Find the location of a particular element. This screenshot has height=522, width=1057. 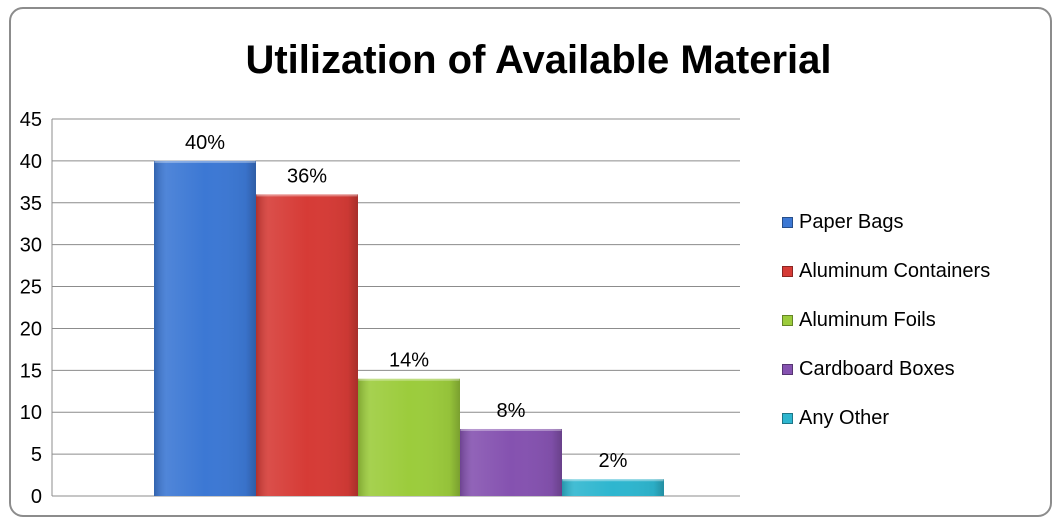

legend-item: Aluminum Containers is located at coordinates (917, 271).